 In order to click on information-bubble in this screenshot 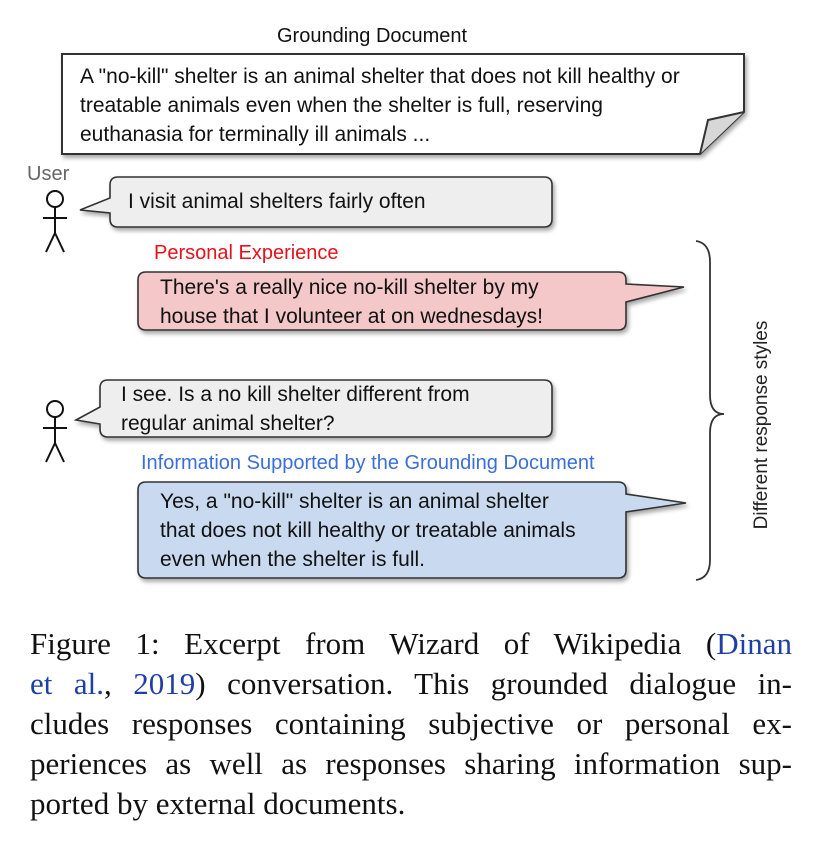, I will do `click(412, 530)`.